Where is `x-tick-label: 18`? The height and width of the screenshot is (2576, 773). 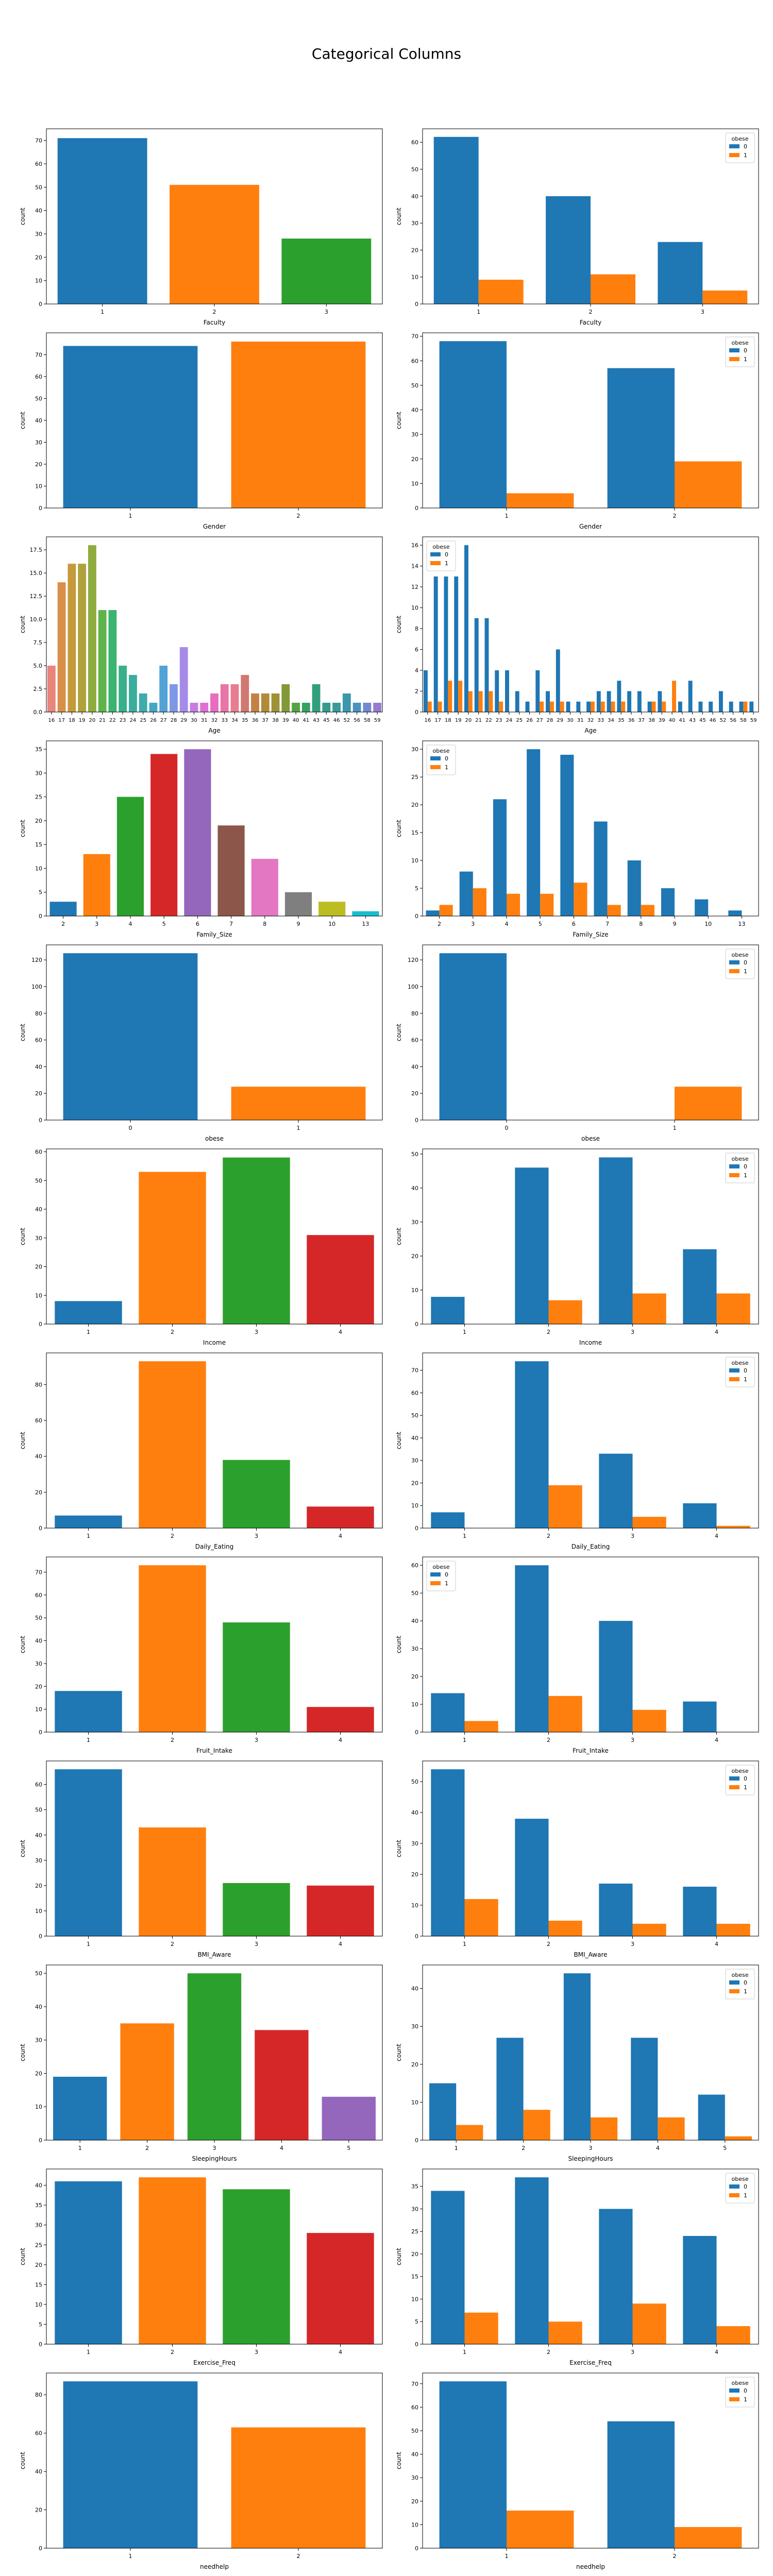 x-tick-label: 18 is located at coordinates (448, 720).